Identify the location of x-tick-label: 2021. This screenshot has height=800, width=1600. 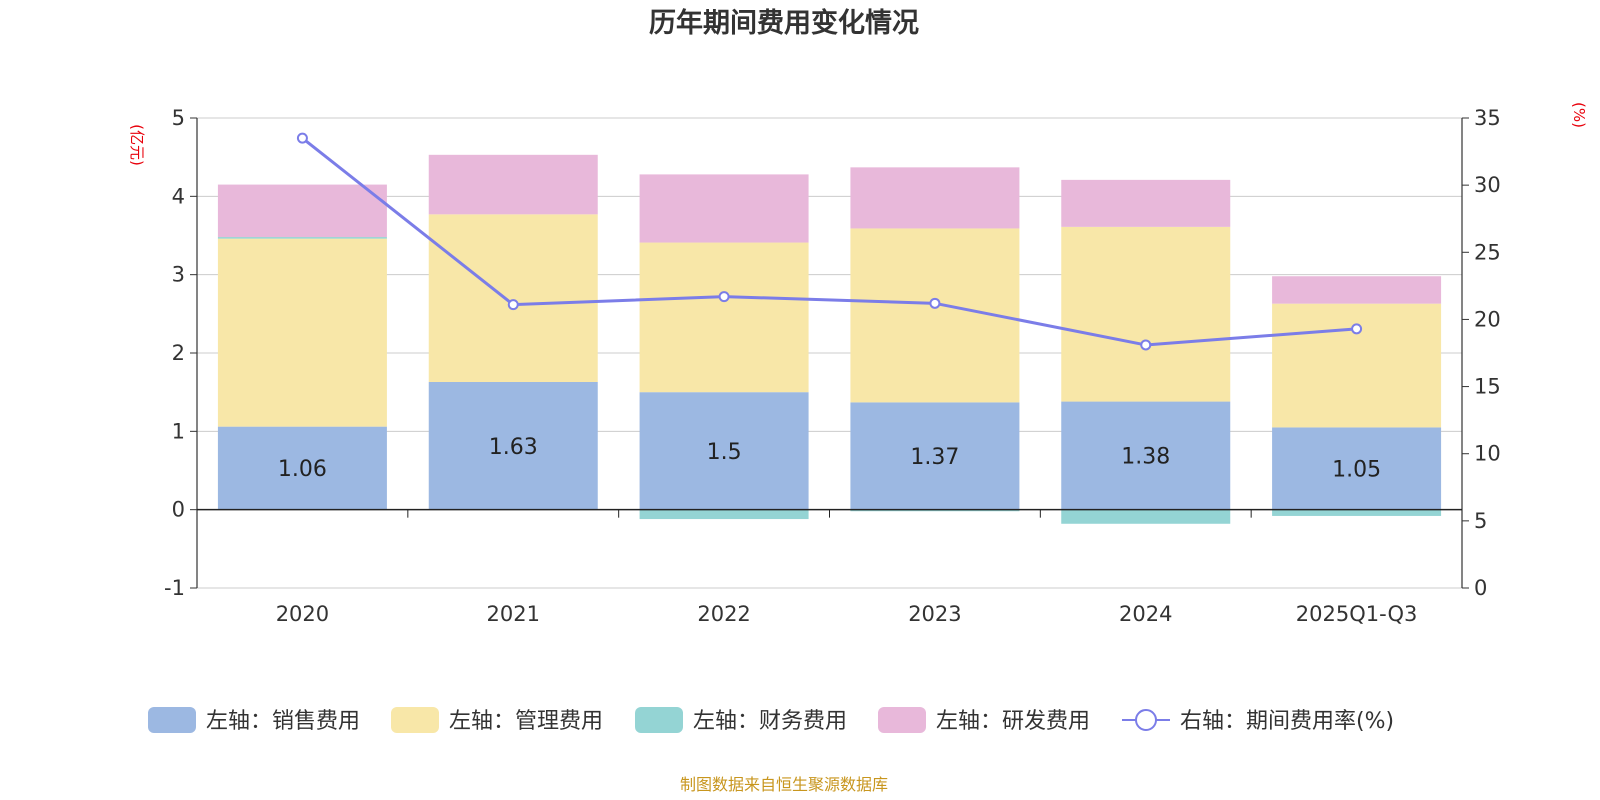
(513, 614).